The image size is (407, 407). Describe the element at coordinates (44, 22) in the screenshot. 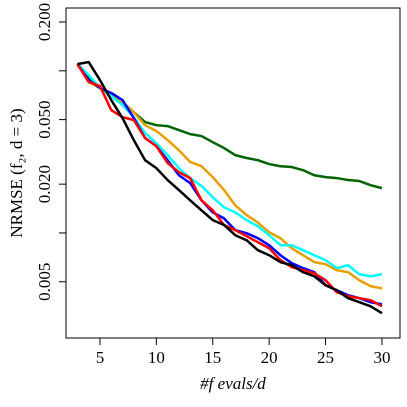

I see `y-tick-label: 0.200` at that location.